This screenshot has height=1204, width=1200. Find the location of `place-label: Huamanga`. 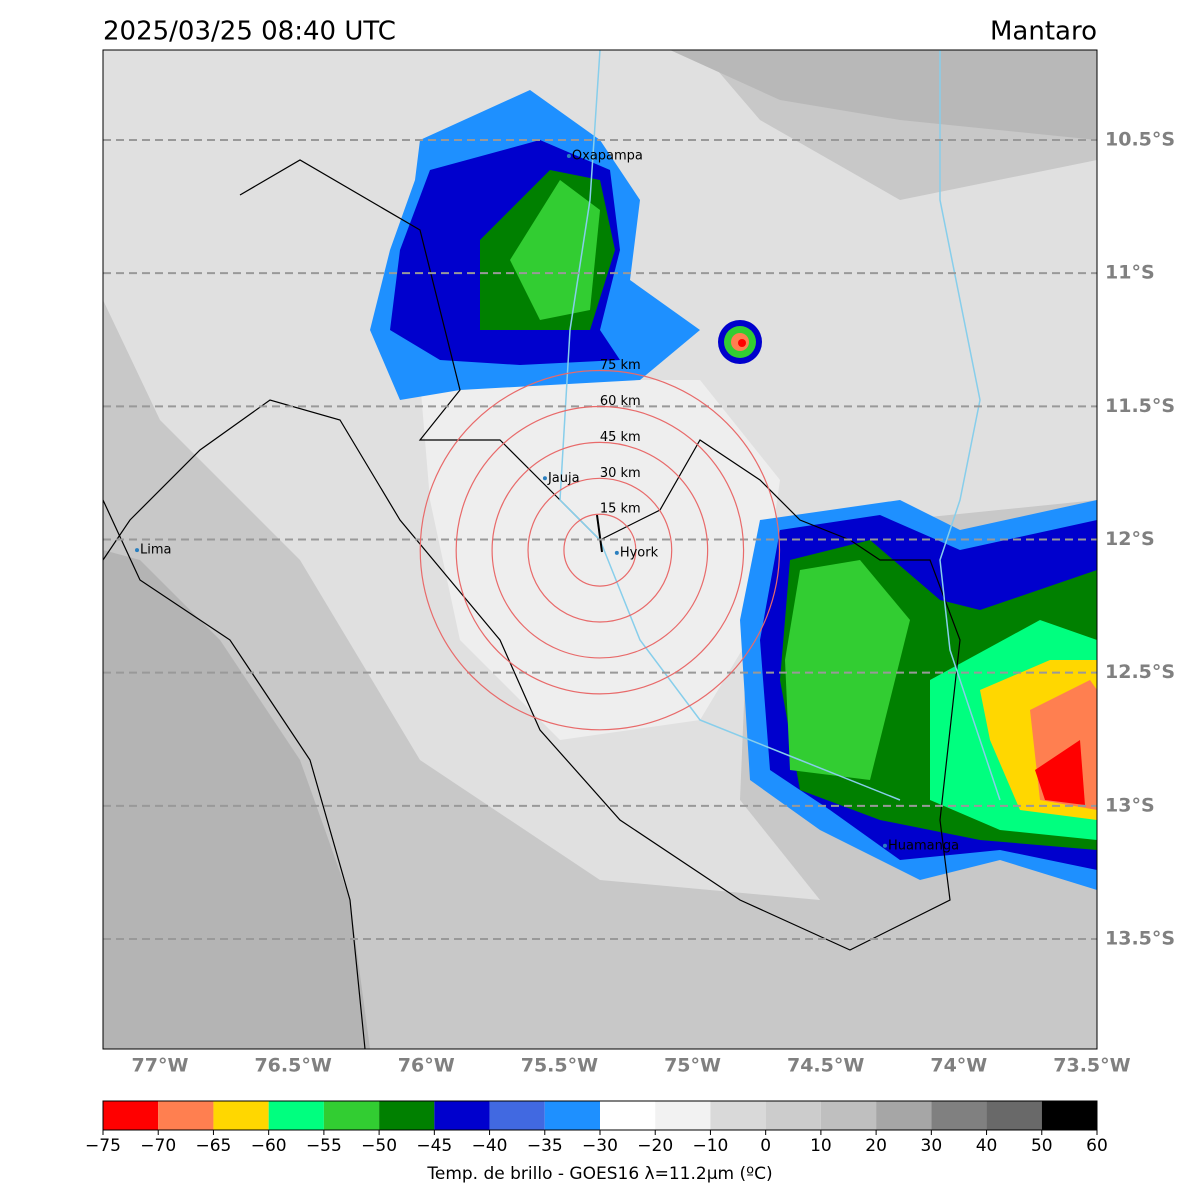

place-label: Huamanga is located at coordinates (923, 845).